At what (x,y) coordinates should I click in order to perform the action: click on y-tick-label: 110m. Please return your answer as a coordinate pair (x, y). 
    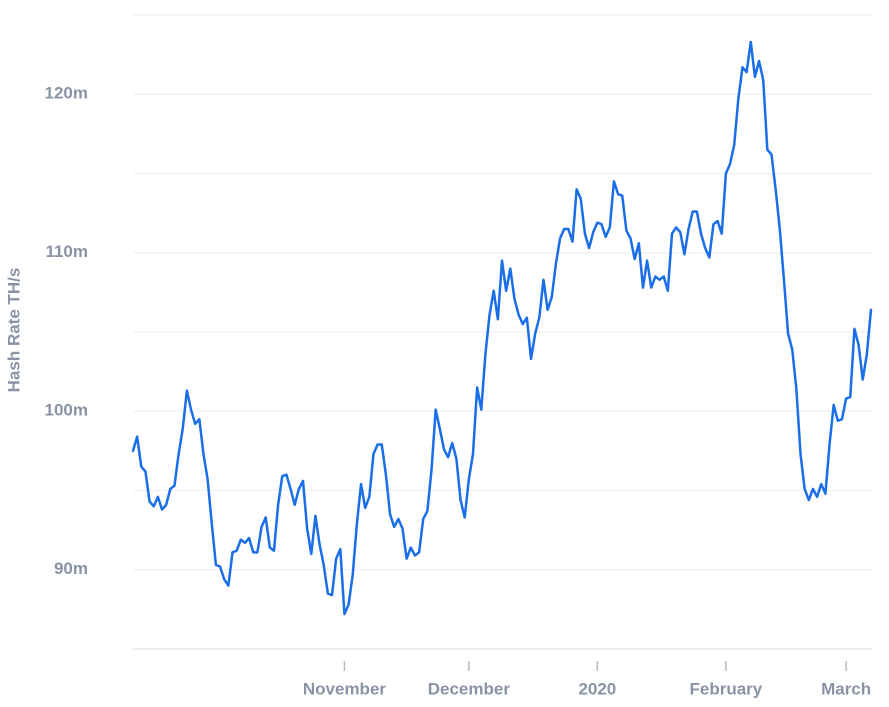
    Looking at the image, I should click on (66, 251).